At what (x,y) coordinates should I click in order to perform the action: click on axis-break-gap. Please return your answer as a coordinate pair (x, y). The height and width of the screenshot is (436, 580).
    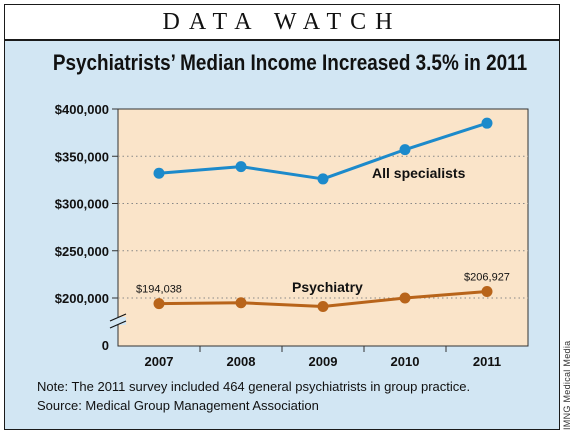
    Looking at the image, I should click on (118, 321).